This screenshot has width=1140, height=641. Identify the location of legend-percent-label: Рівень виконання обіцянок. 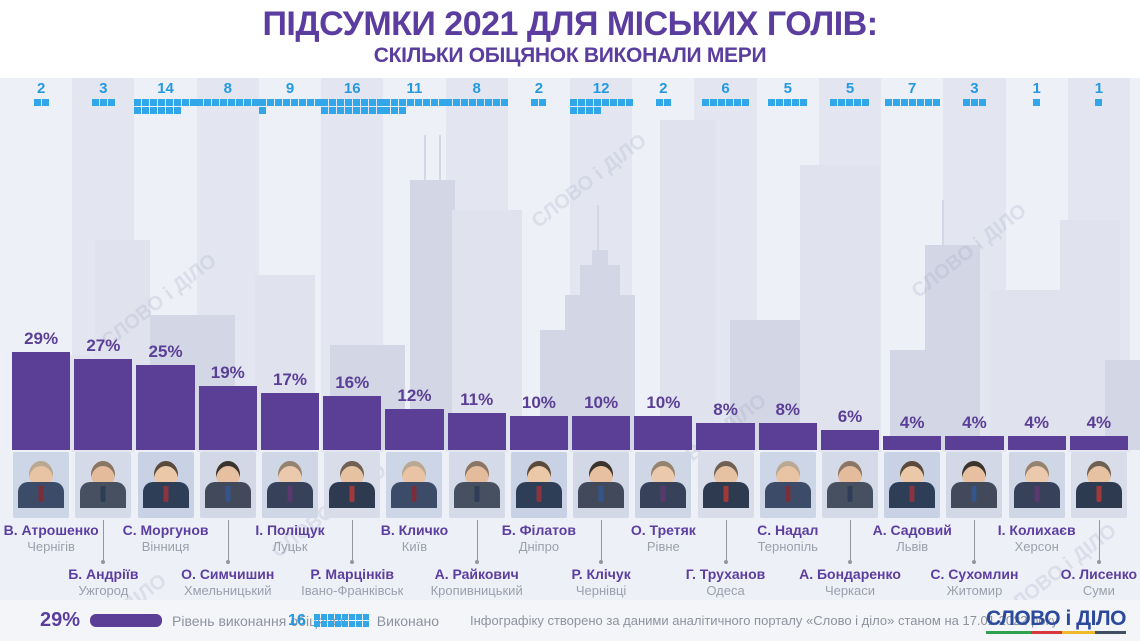
(259, 620).